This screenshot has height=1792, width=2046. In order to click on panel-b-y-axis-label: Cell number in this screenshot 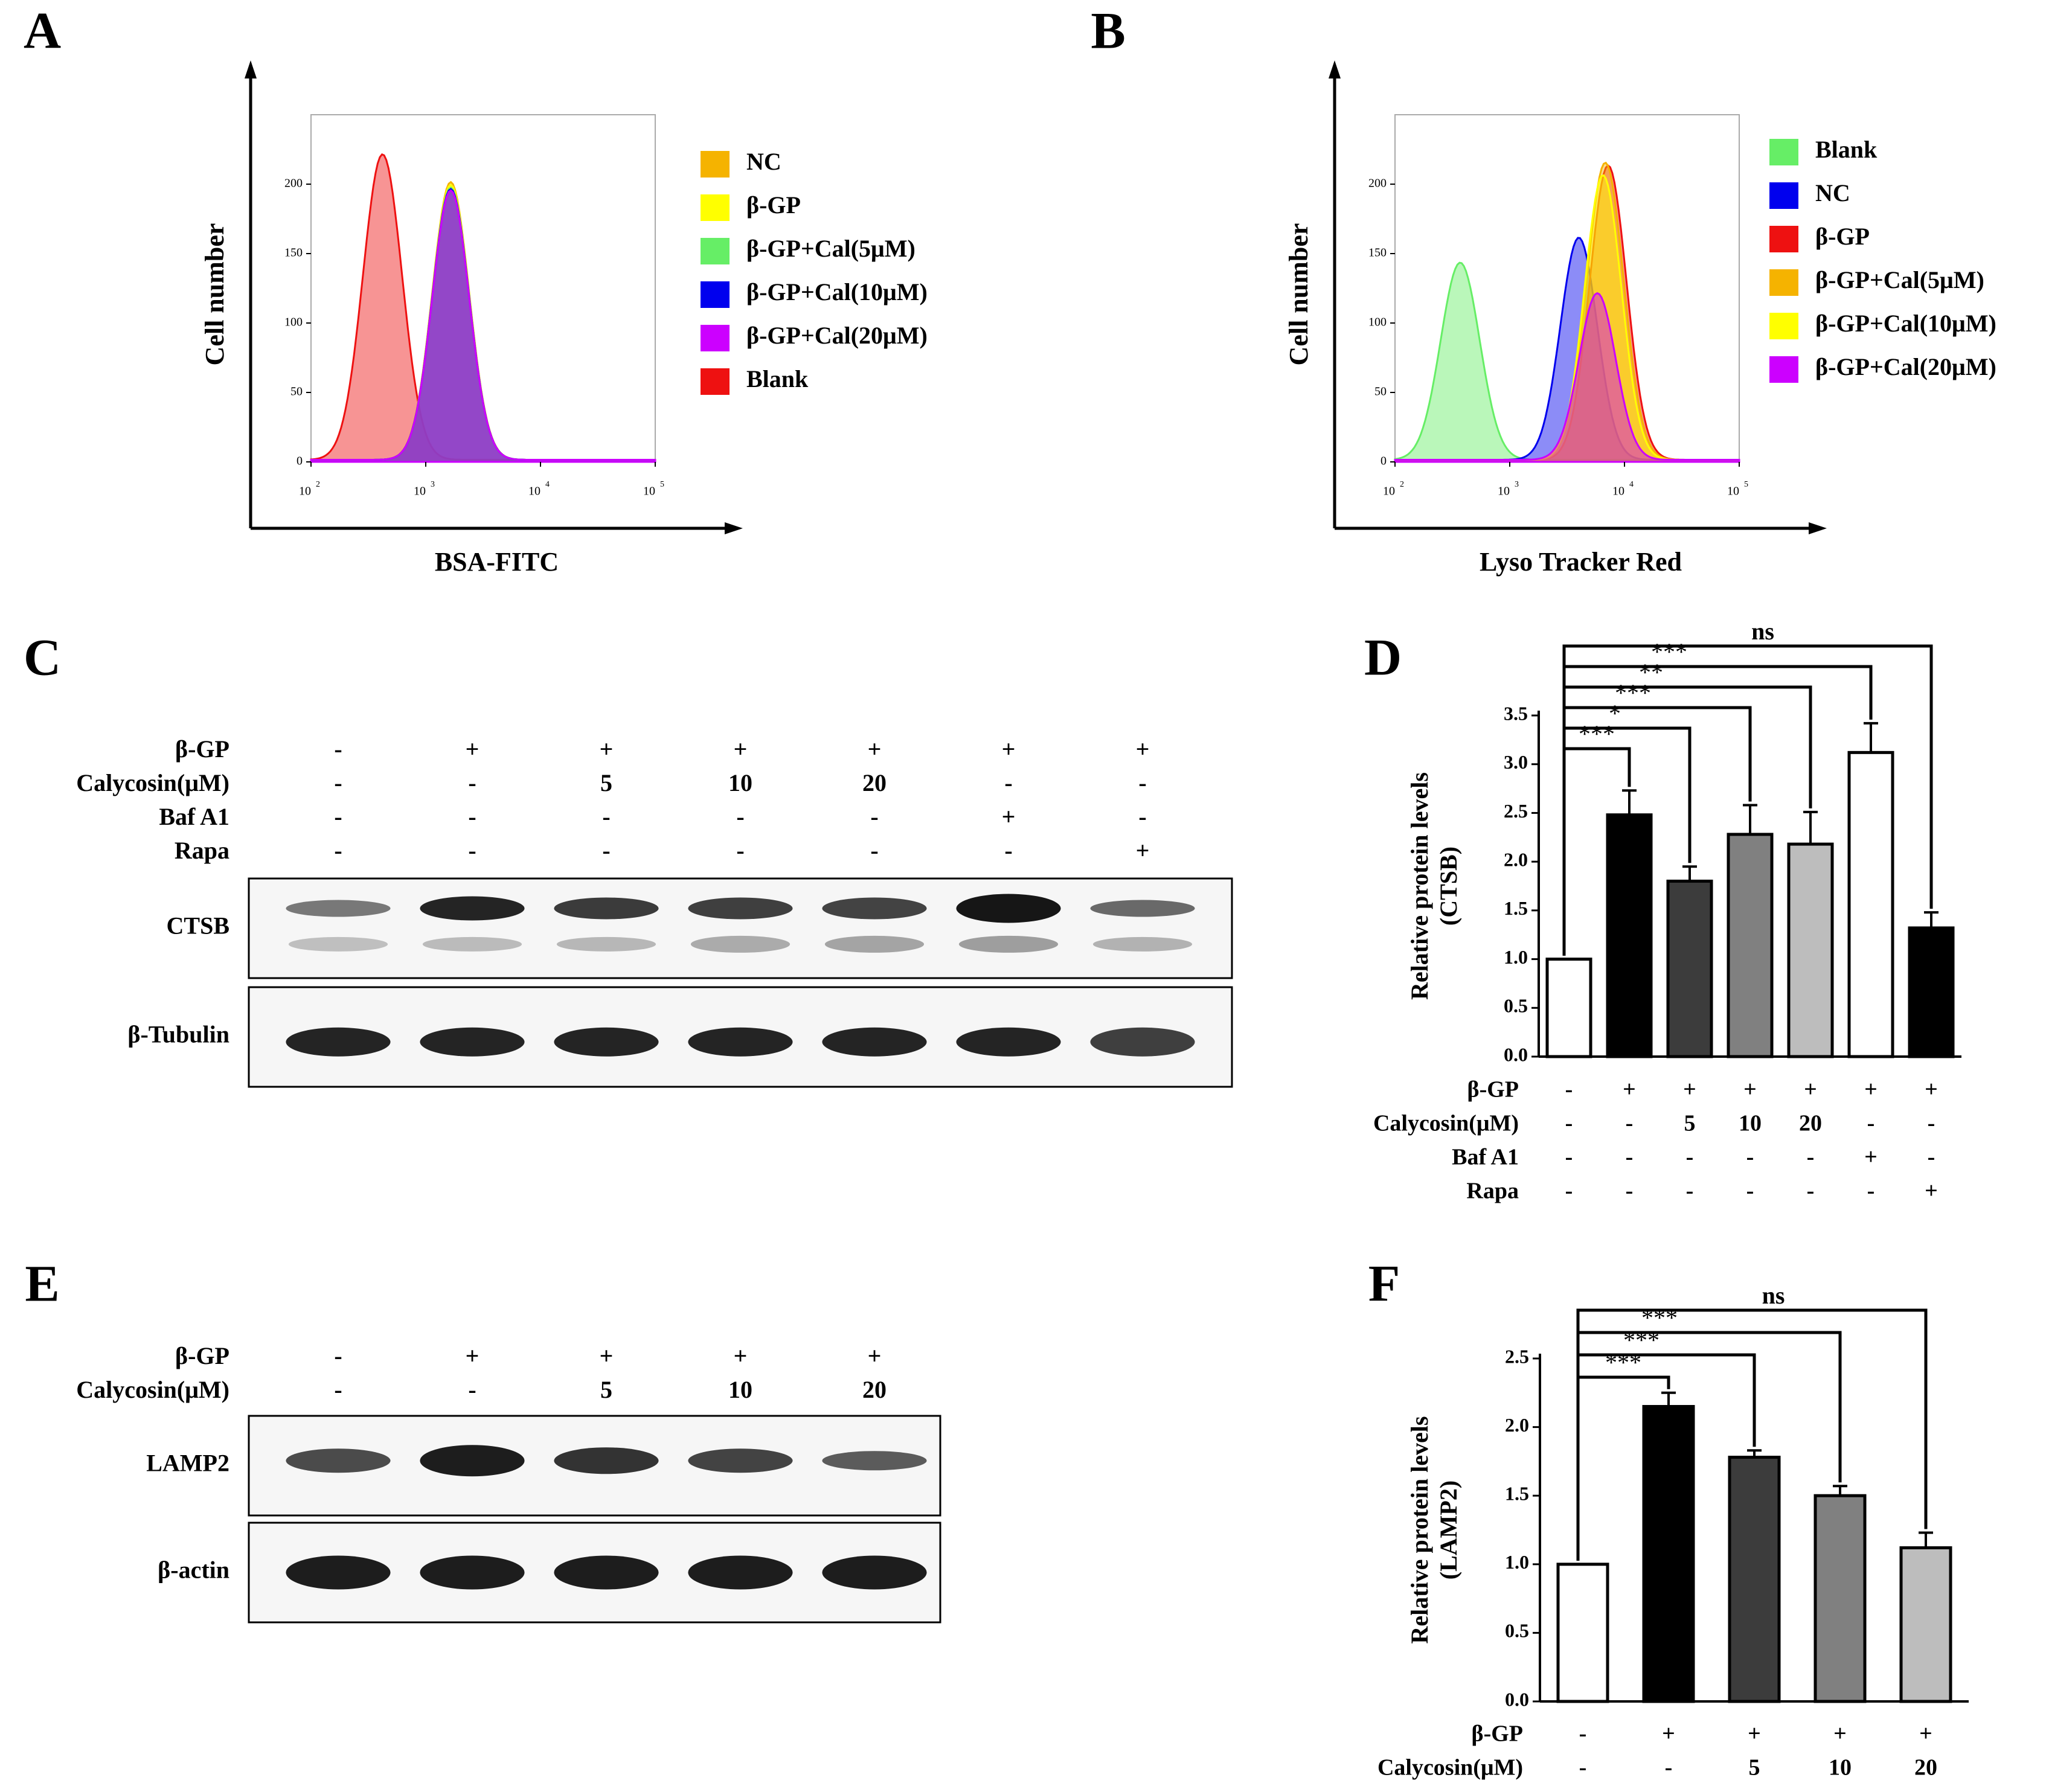, I will do `click(1299, 294)`.